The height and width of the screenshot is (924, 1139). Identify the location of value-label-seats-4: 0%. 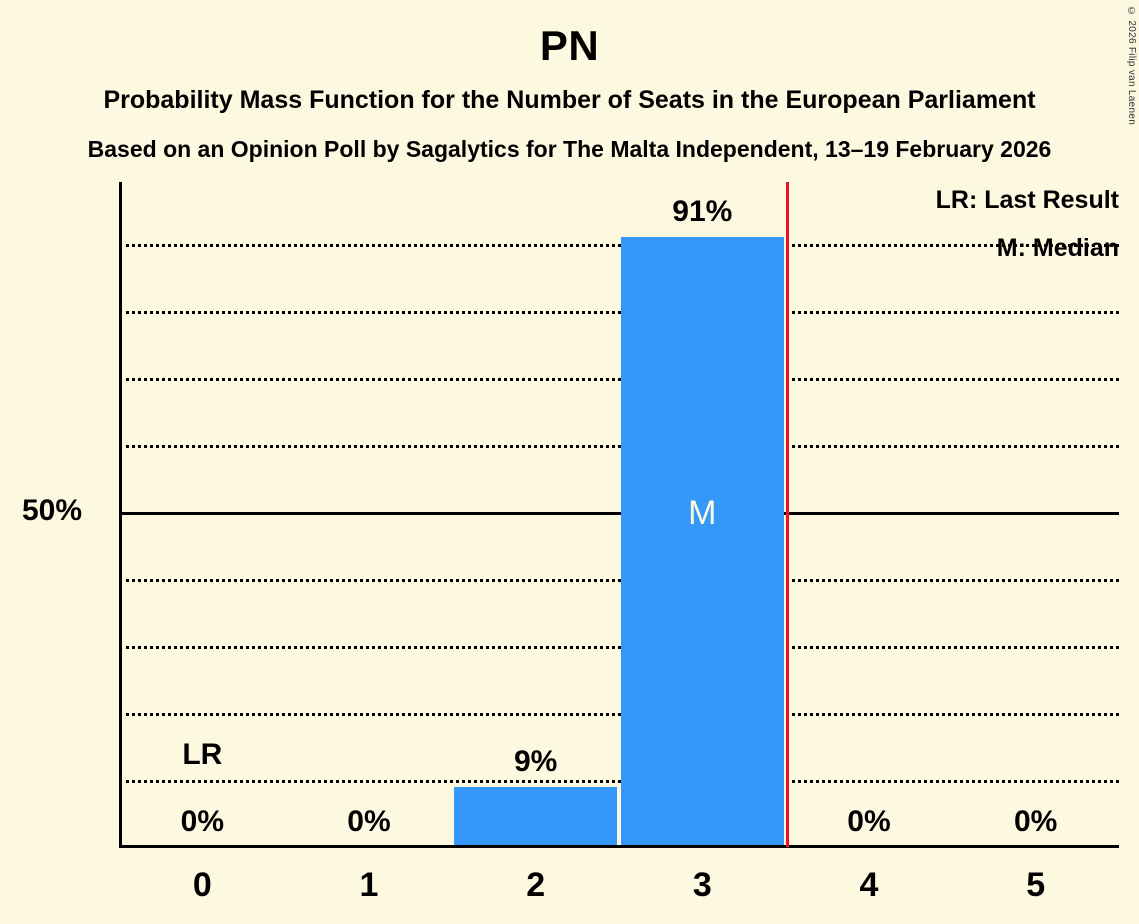
(869, 821).